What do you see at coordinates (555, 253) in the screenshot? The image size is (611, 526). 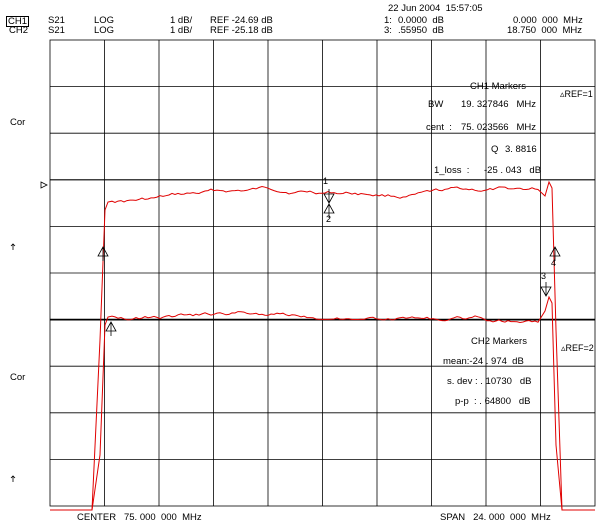 I see `marker-4-icon` at bounding box center [555, 253].